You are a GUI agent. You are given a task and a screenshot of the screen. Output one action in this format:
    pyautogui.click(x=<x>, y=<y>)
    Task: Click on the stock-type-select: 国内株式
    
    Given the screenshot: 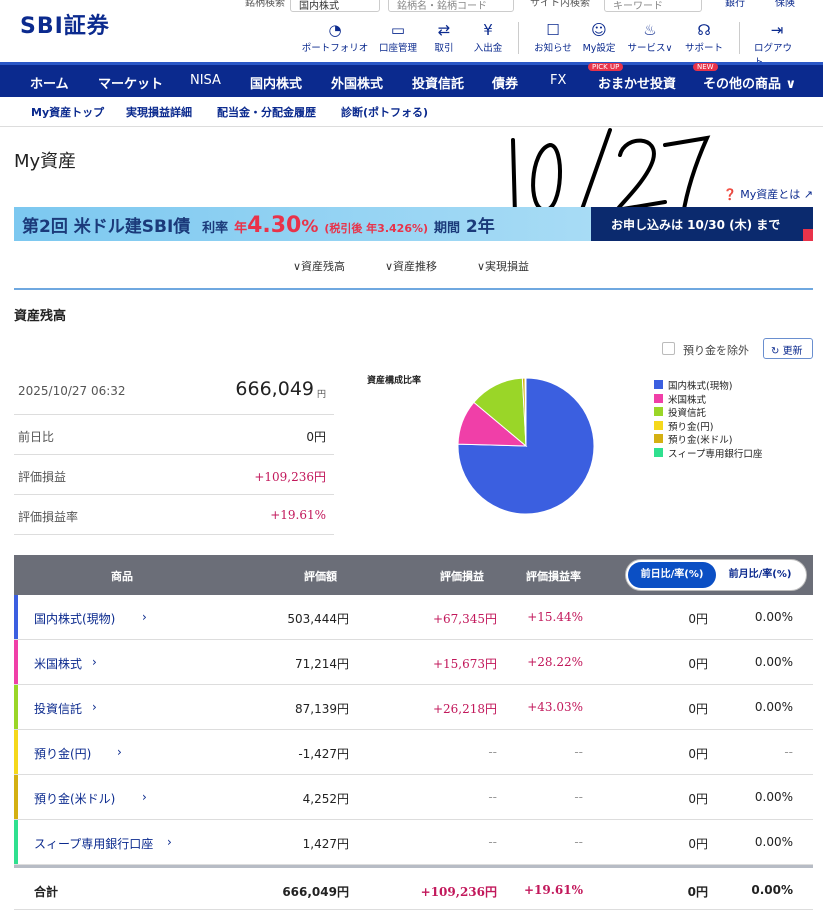 What is the action you would take?
    pyautogui.click(x=335, y=6)
    